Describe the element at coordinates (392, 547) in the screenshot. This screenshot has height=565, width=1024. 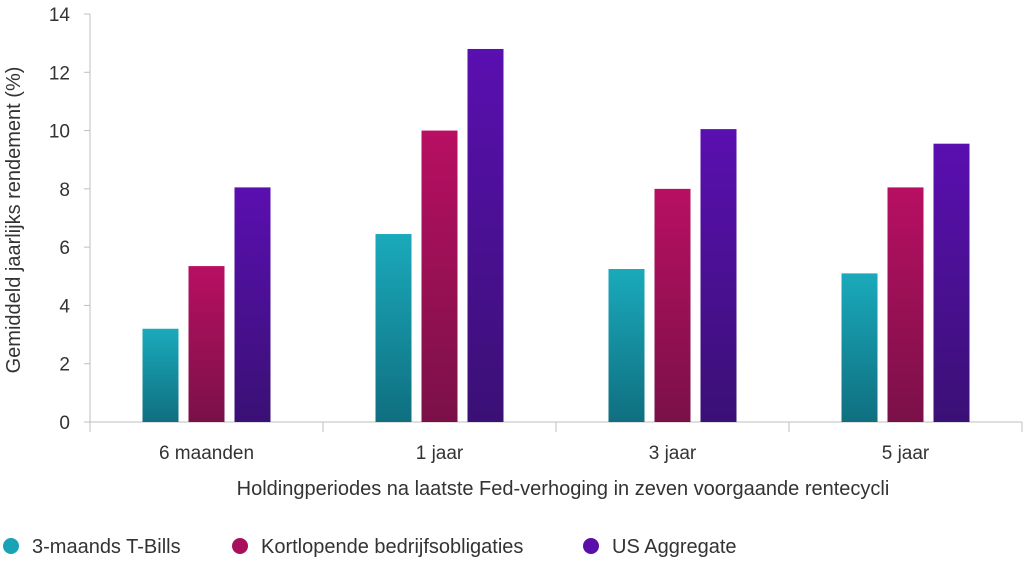
I see `legend-label-2: Kortlopende bedrijfsobligaties` at that location.